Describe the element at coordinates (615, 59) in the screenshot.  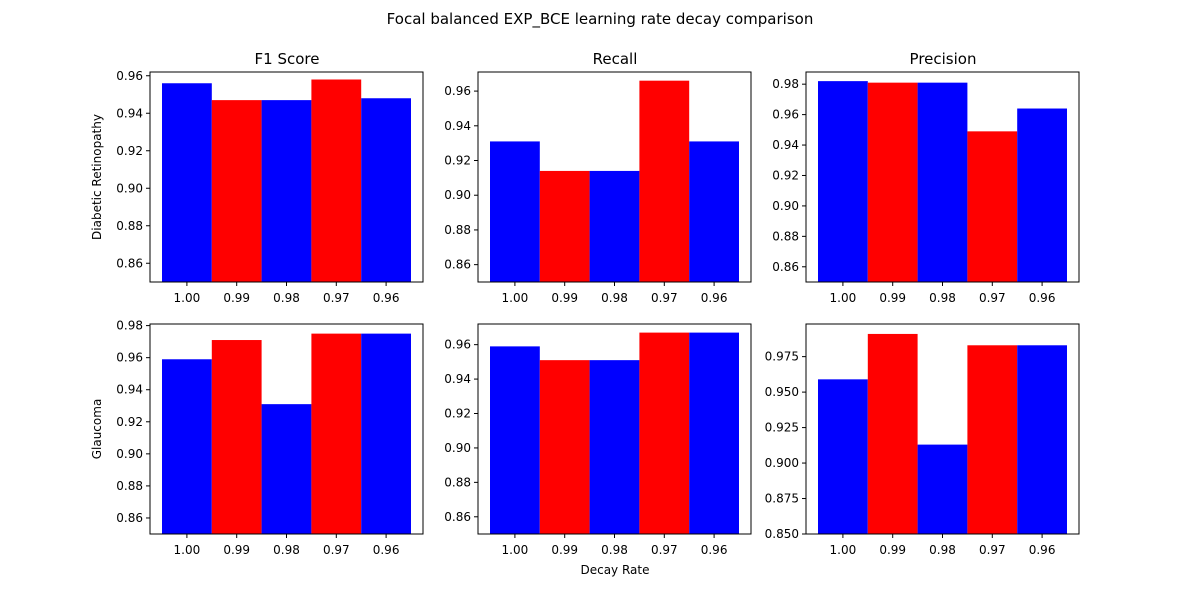
I see `column-title-recall: Recall` at that location.